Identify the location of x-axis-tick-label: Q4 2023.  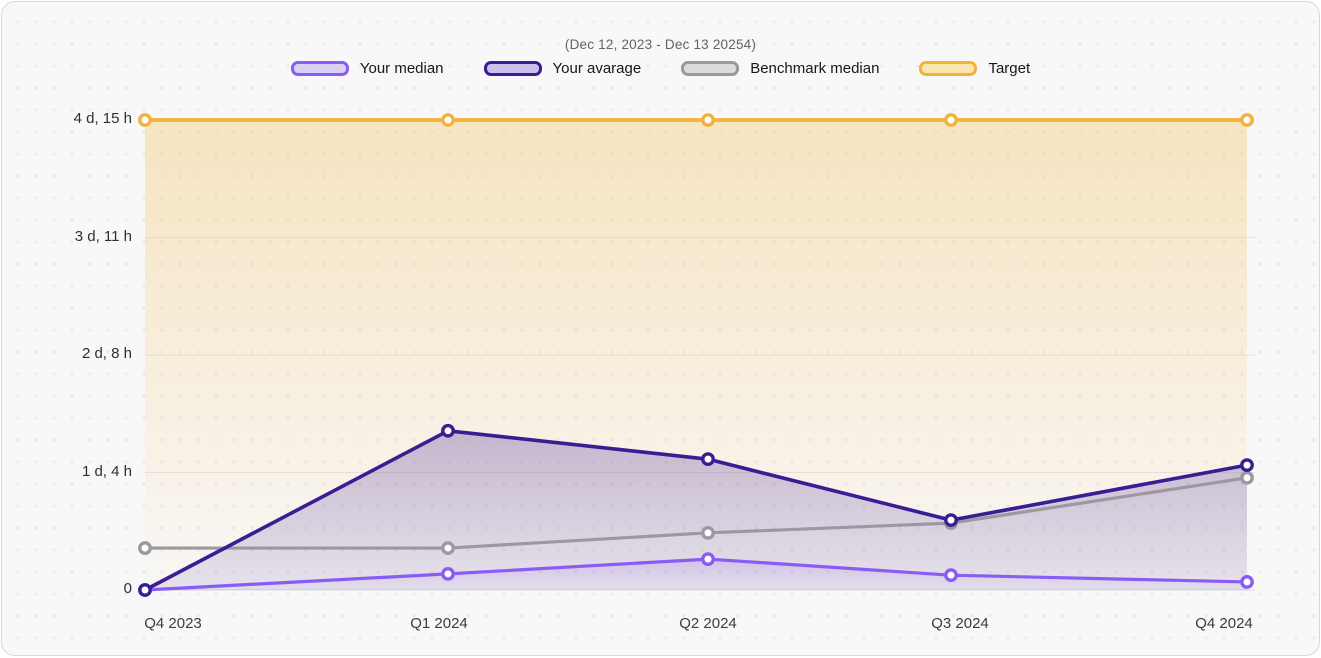
(173, 623).